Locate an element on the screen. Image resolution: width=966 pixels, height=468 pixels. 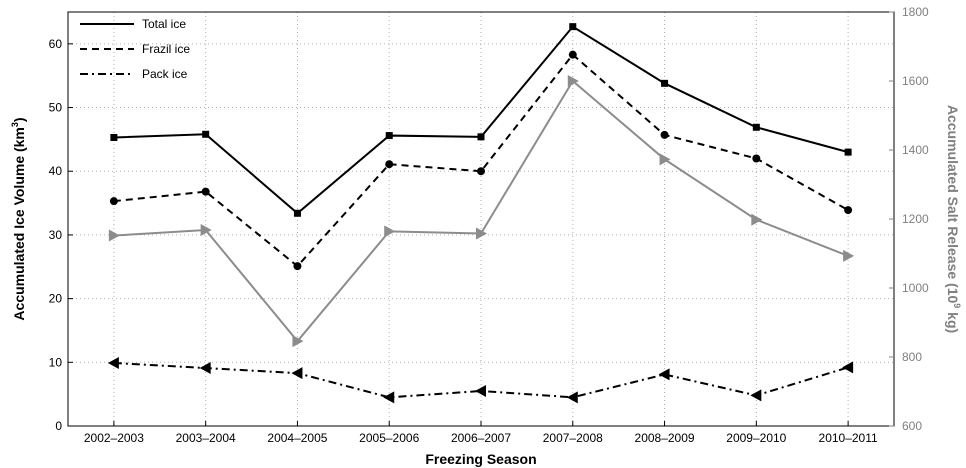
y-tick-label-right: 1400 is located at coordinates (915, 150).